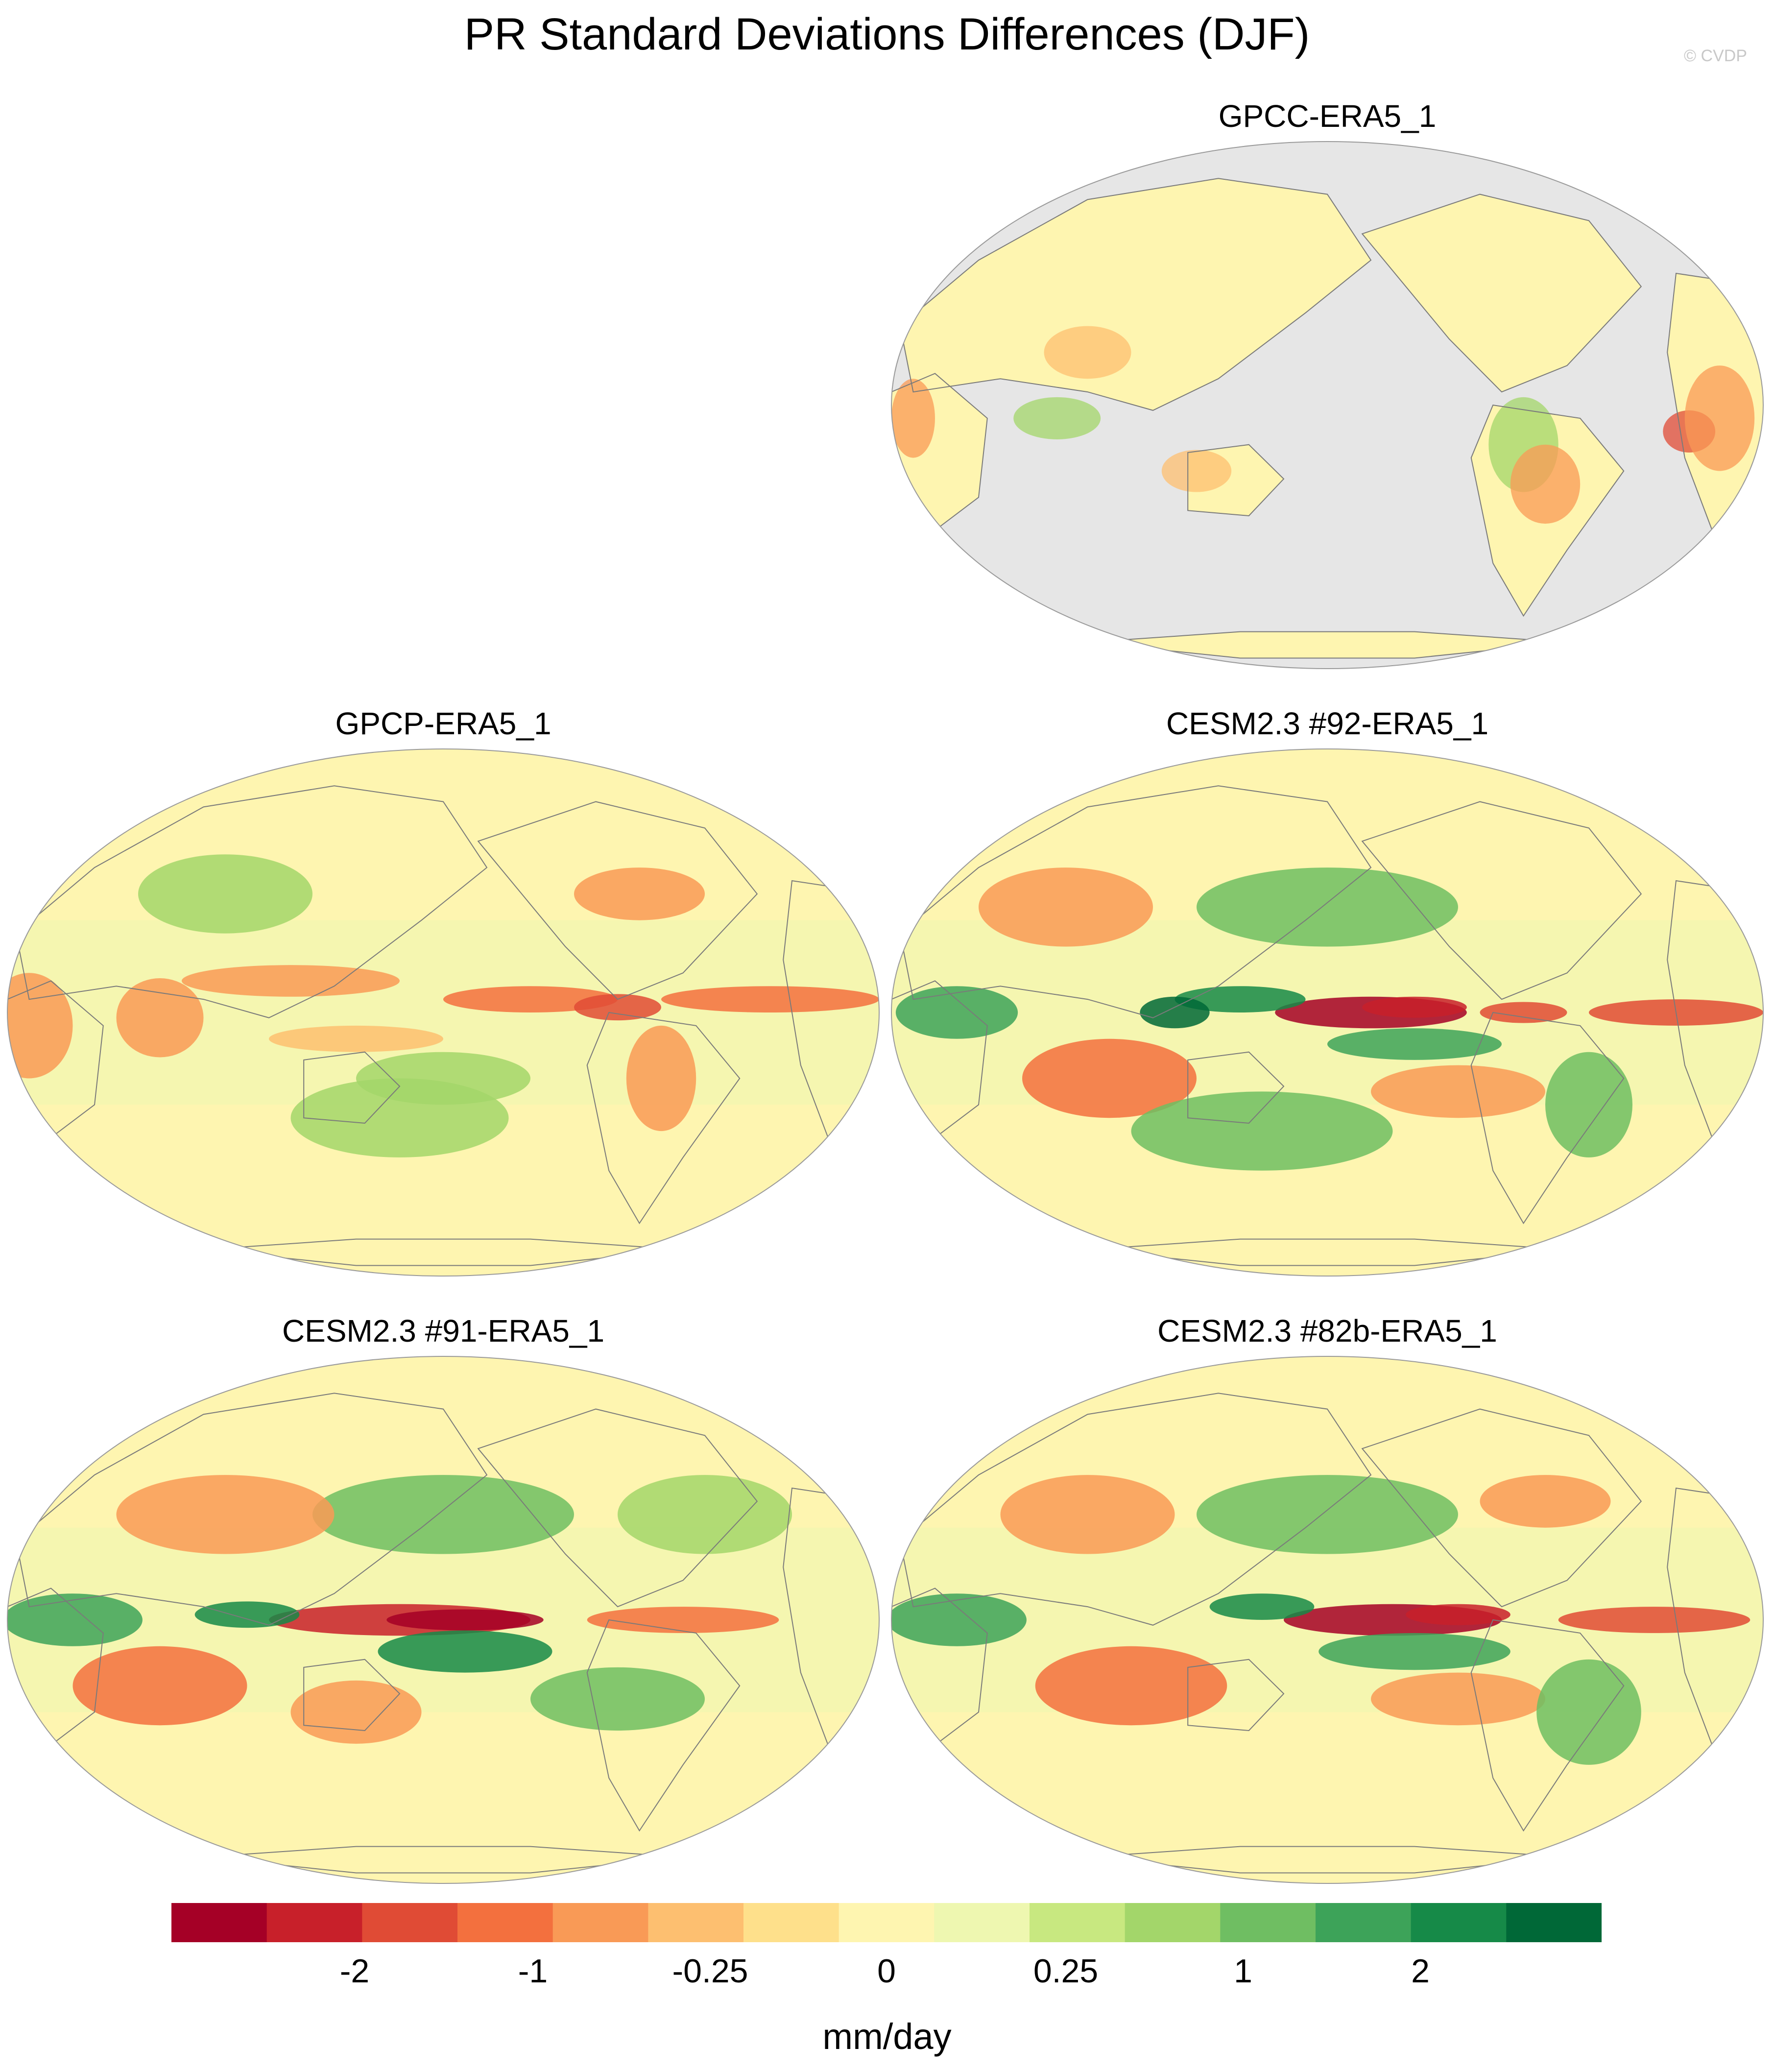 The height and width of the screenshot is (2072, 1774). Describe the element at coordinates (1066, 1971) in the screenshot. I see `colorbar-tick-label: 0.25` at that location.